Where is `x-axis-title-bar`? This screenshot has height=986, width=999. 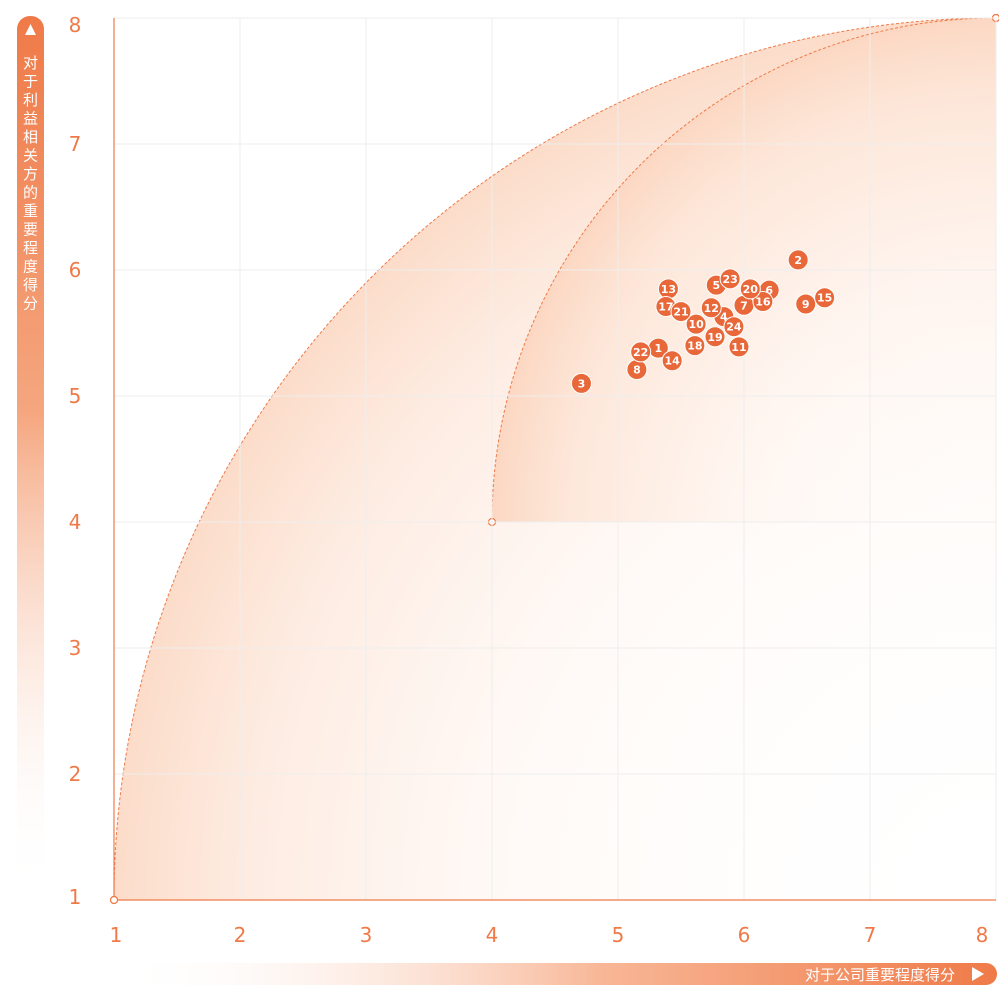
x-axis-title-bar is located at coordinates (556, 974).